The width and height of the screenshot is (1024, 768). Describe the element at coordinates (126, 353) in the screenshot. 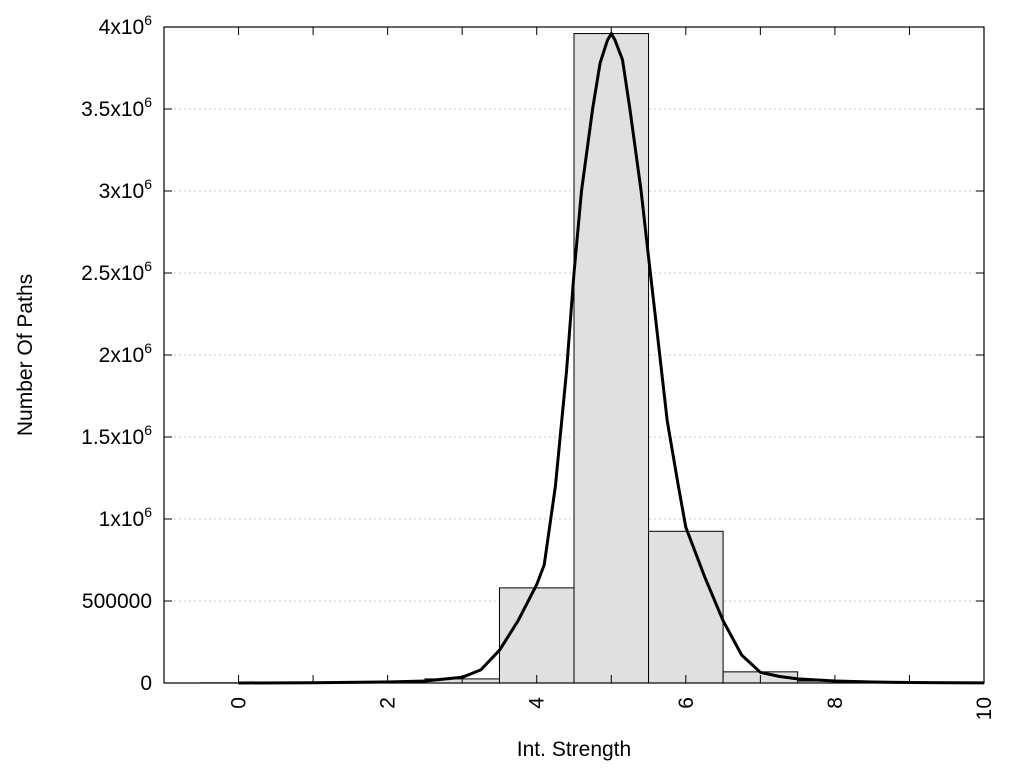

I see `y-tick-label: 2x10⁶` at that location.